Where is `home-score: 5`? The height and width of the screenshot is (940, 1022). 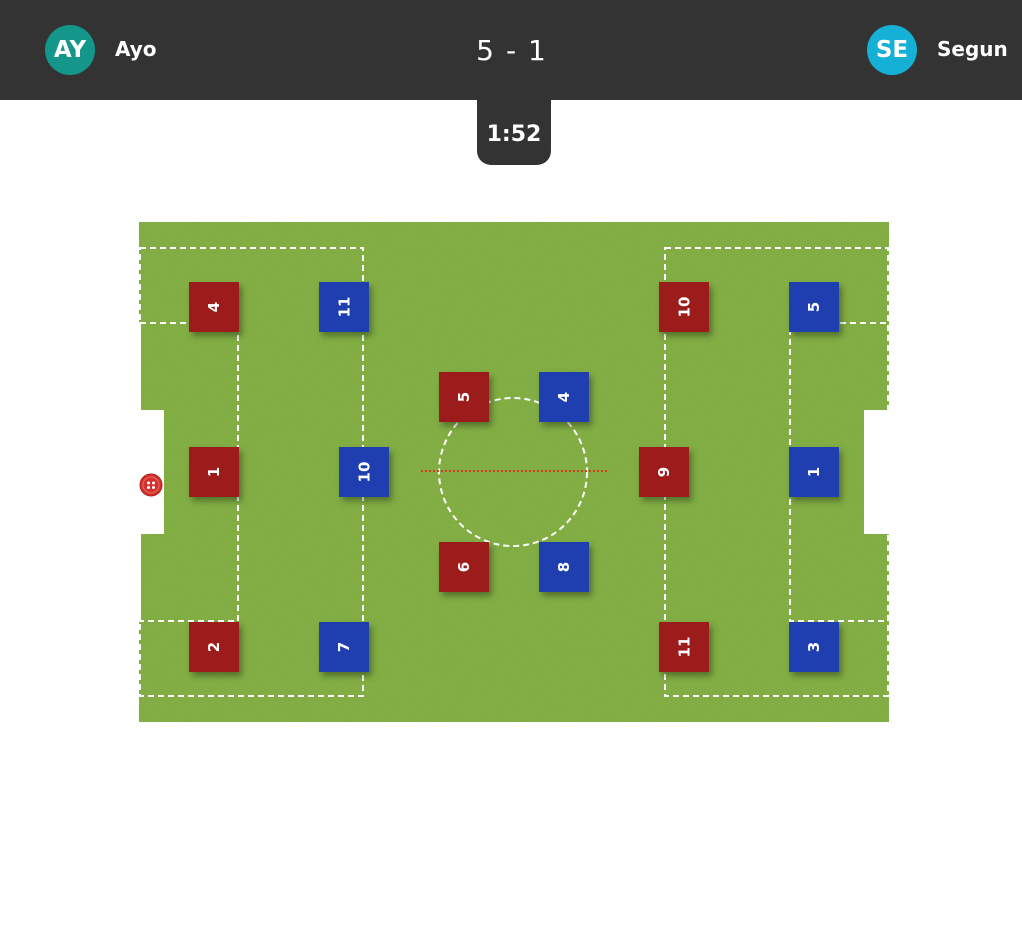 home-score: 5 is located at coordinates (485, 50).